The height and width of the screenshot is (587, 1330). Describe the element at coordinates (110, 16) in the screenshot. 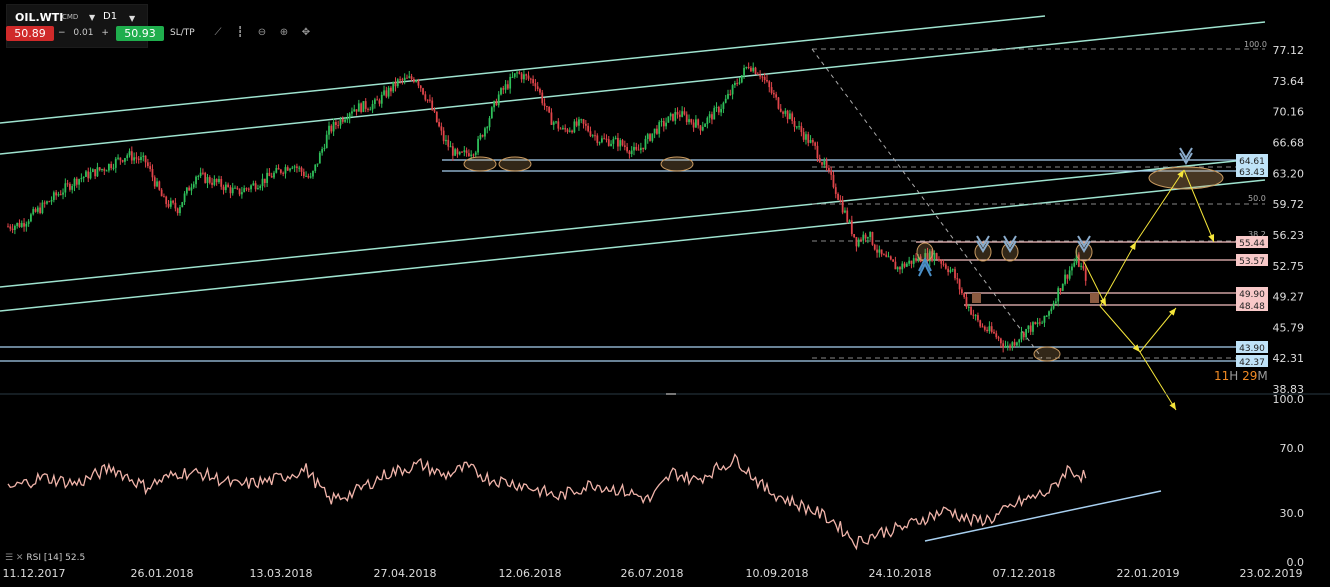

I see `timeframe-select: D1` at that location.